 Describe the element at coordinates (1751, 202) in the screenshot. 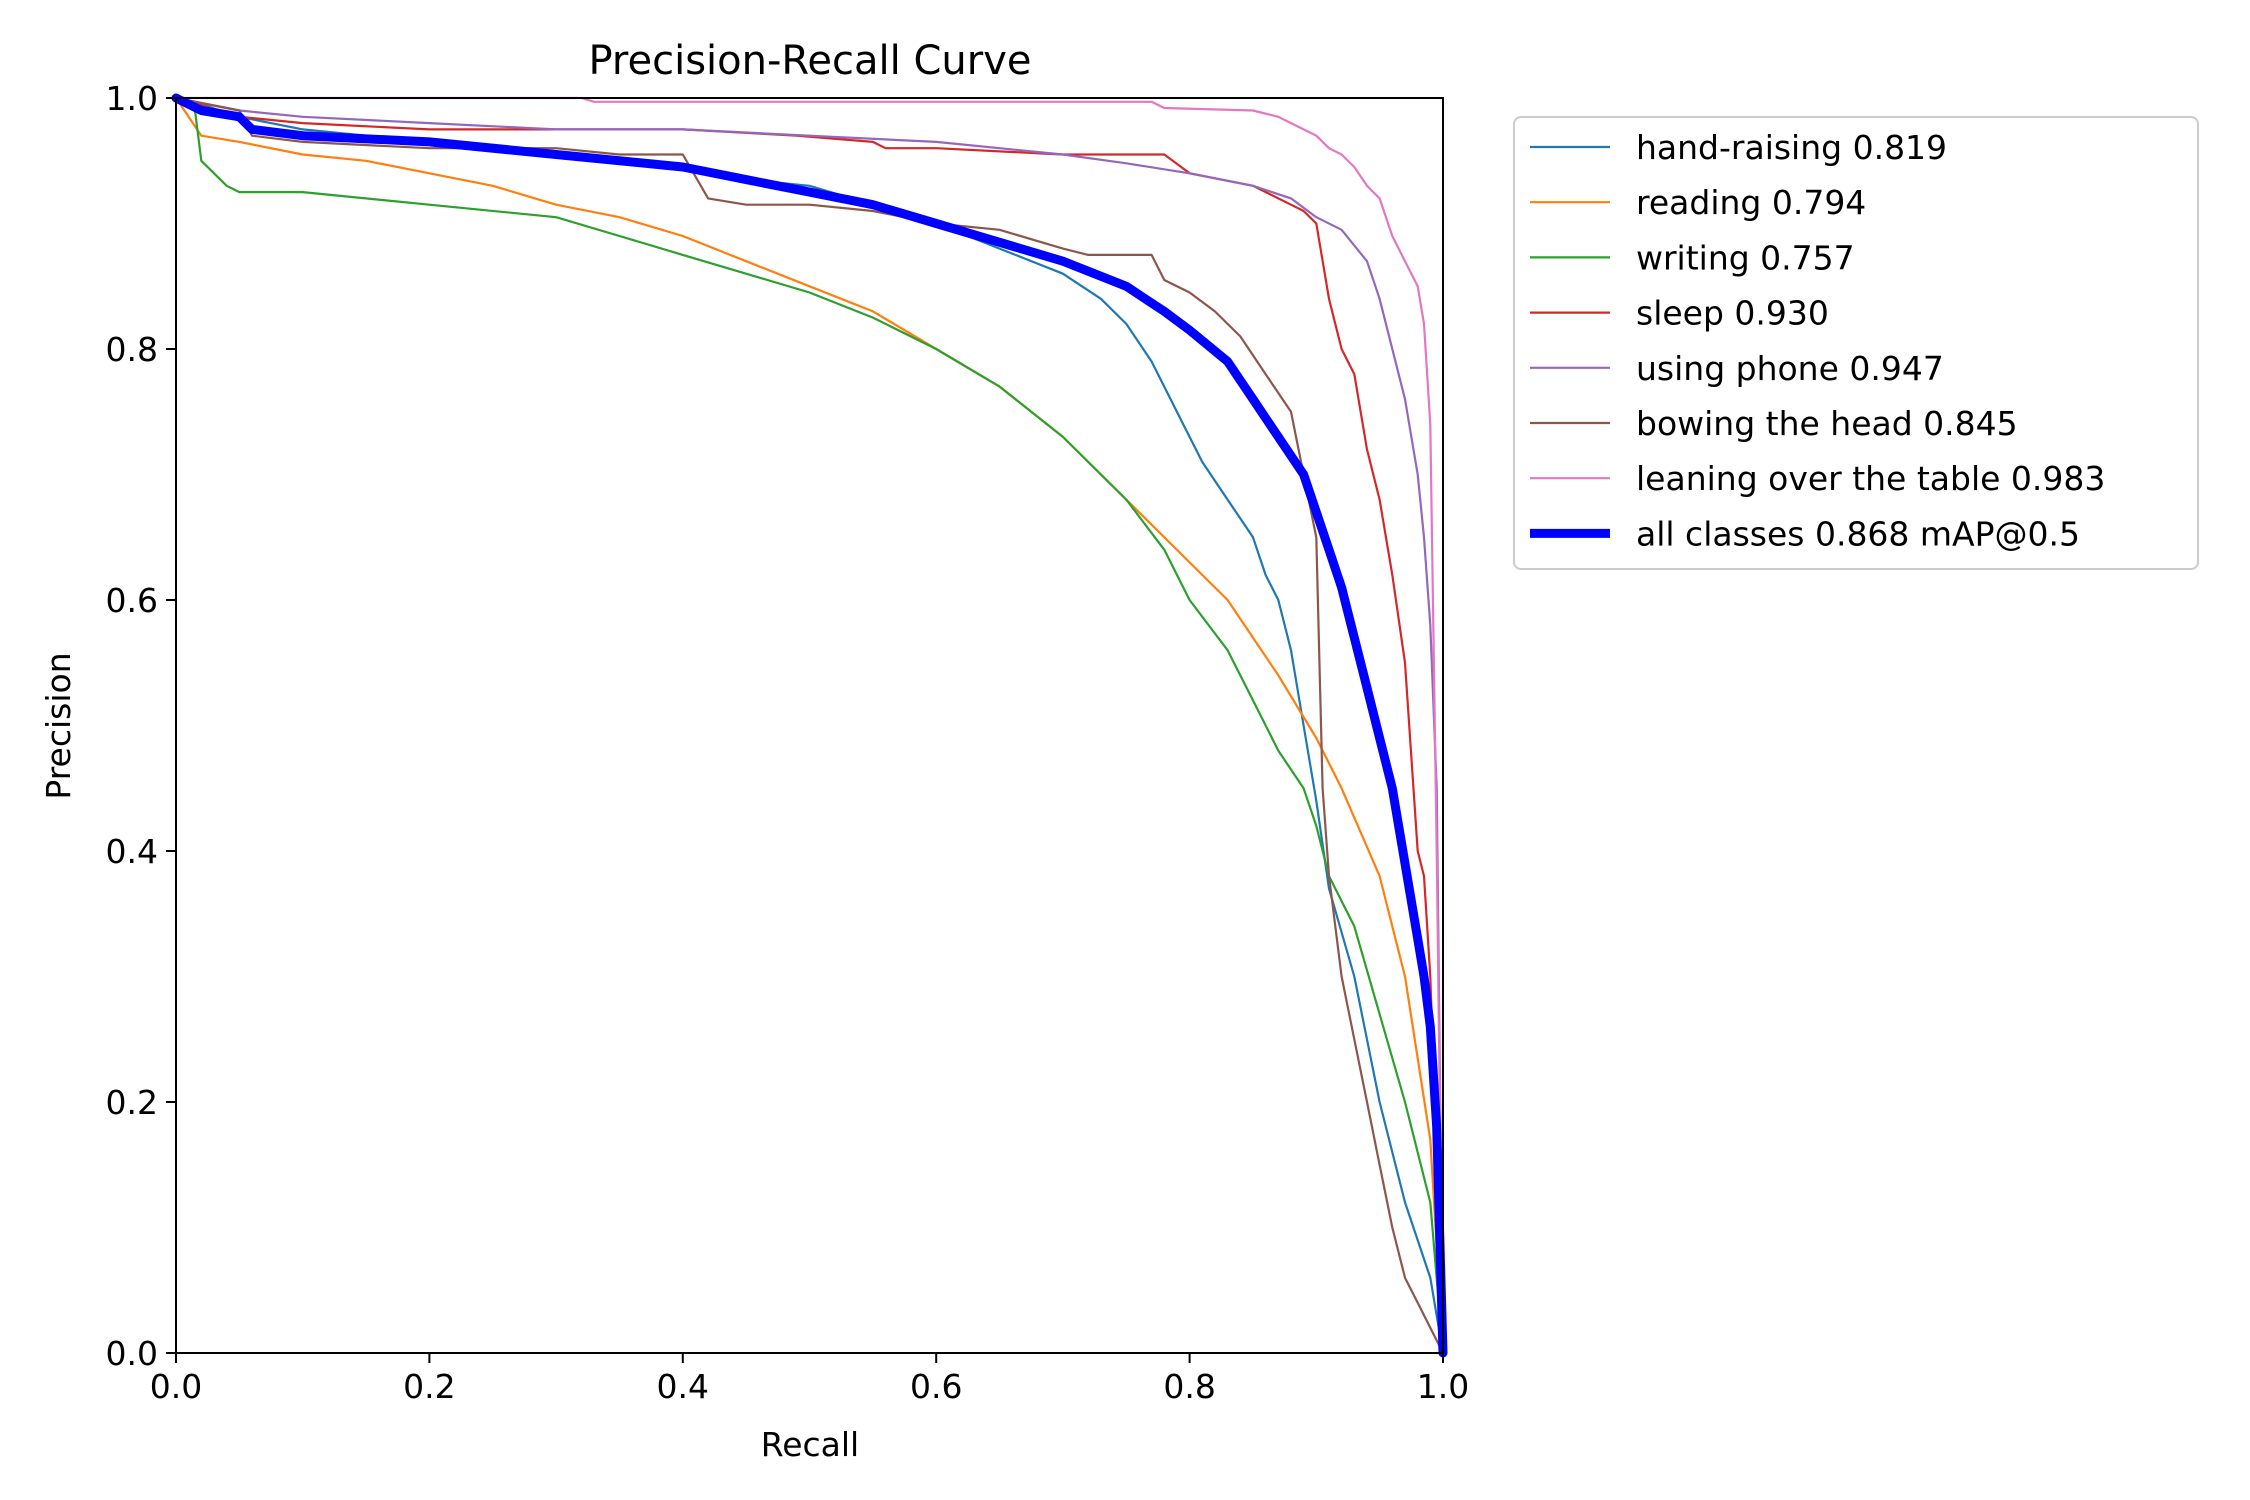

I see `legend-label-1: reading 0.794` at that location.